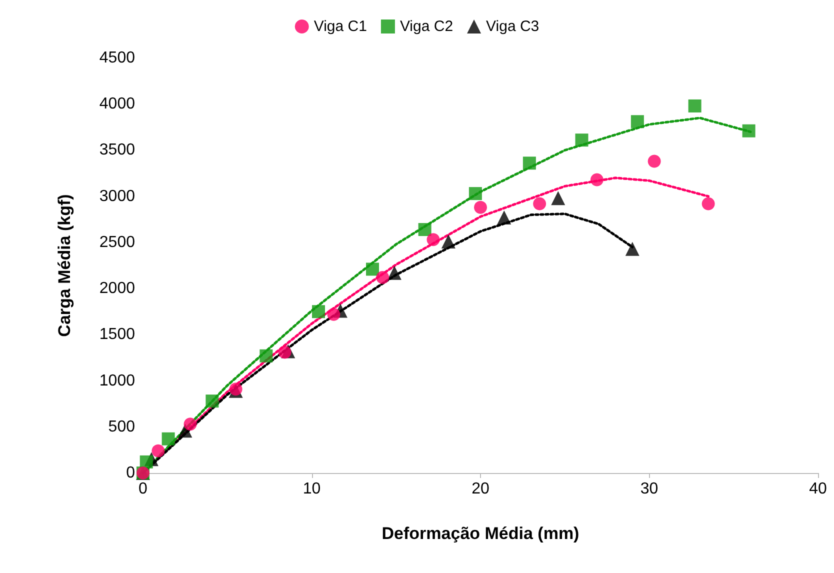 This screenshot has height=573, width=834. Describe the element at coordinates (513, 26) in the screenshot. I see `legend-label: Viga C3` at that location.